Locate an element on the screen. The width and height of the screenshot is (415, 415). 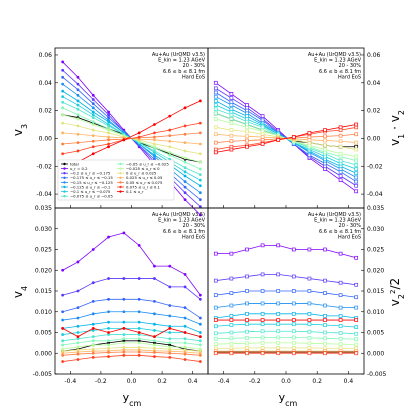
y-tick-label: 0.000 is located at coordinates (375, 353).